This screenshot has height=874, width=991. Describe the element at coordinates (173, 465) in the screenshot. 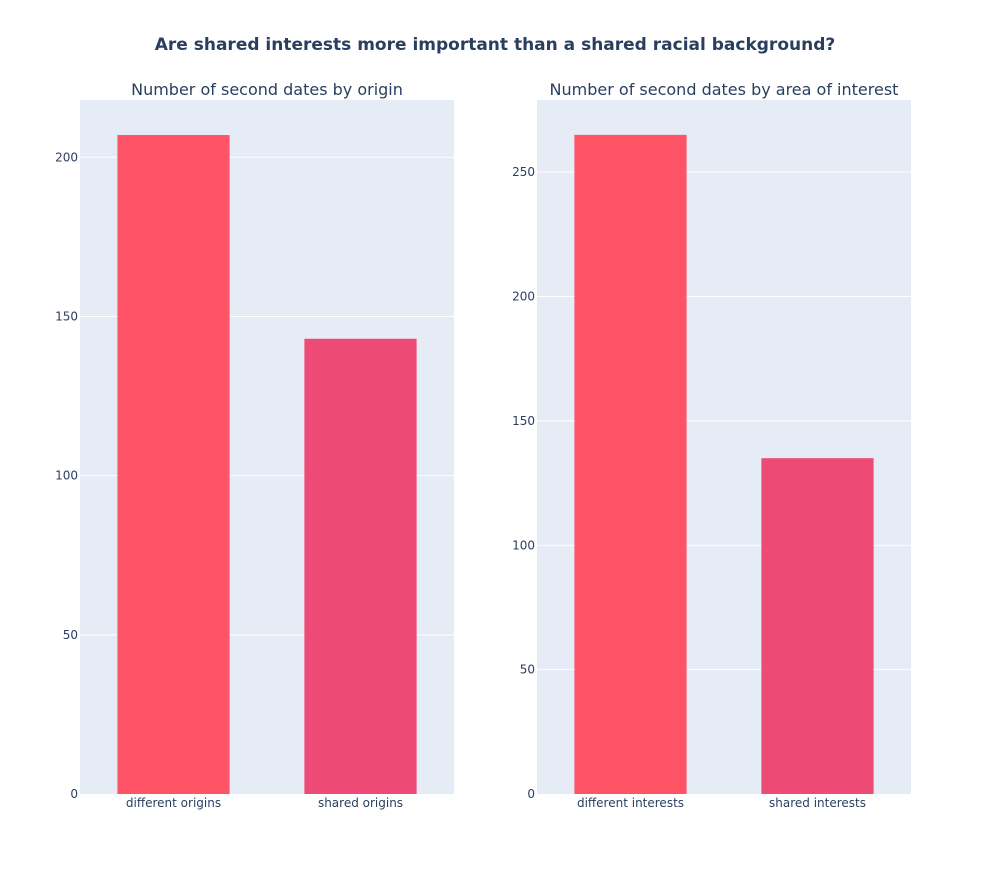

I see `bar-different-origins` at that location.